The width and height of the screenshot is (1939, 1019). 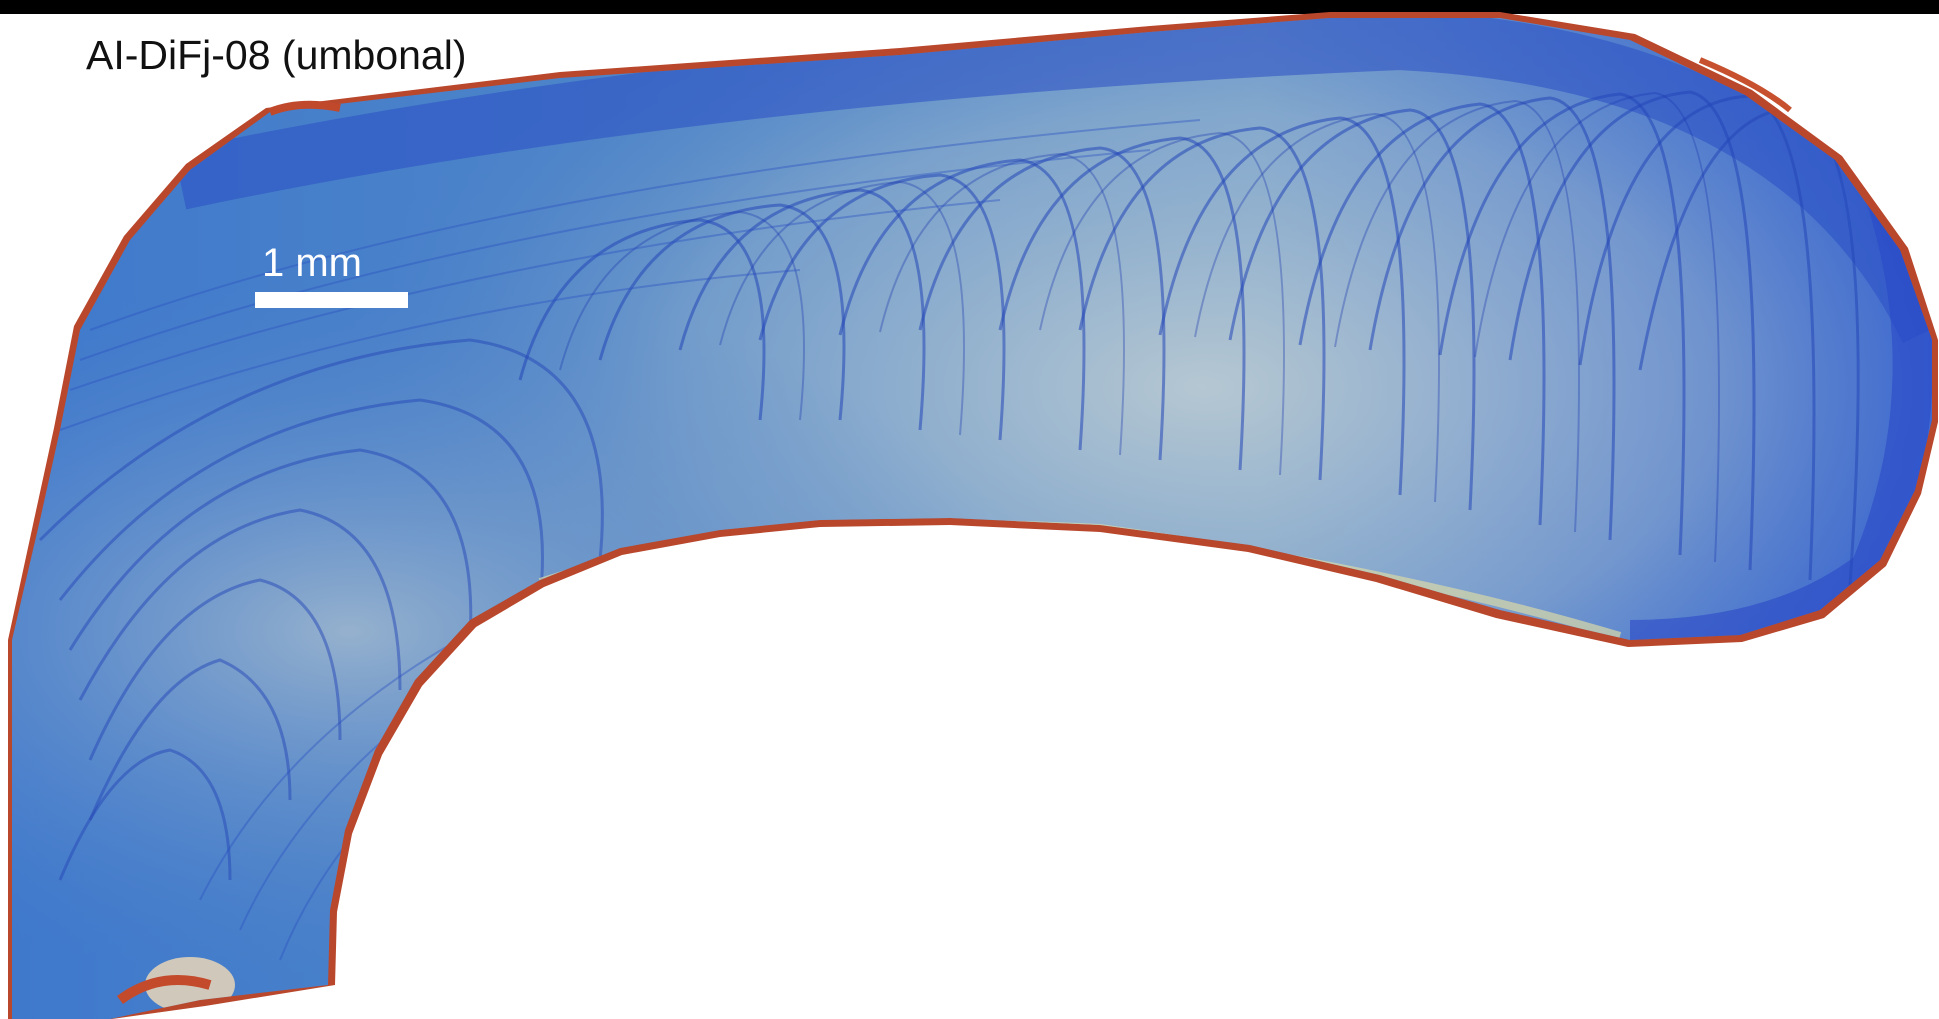 What do you see at coordinates (312, 263) in the screenshot?
I see `scale-bar-label: 1 mm` at bounding box center [312, 263].